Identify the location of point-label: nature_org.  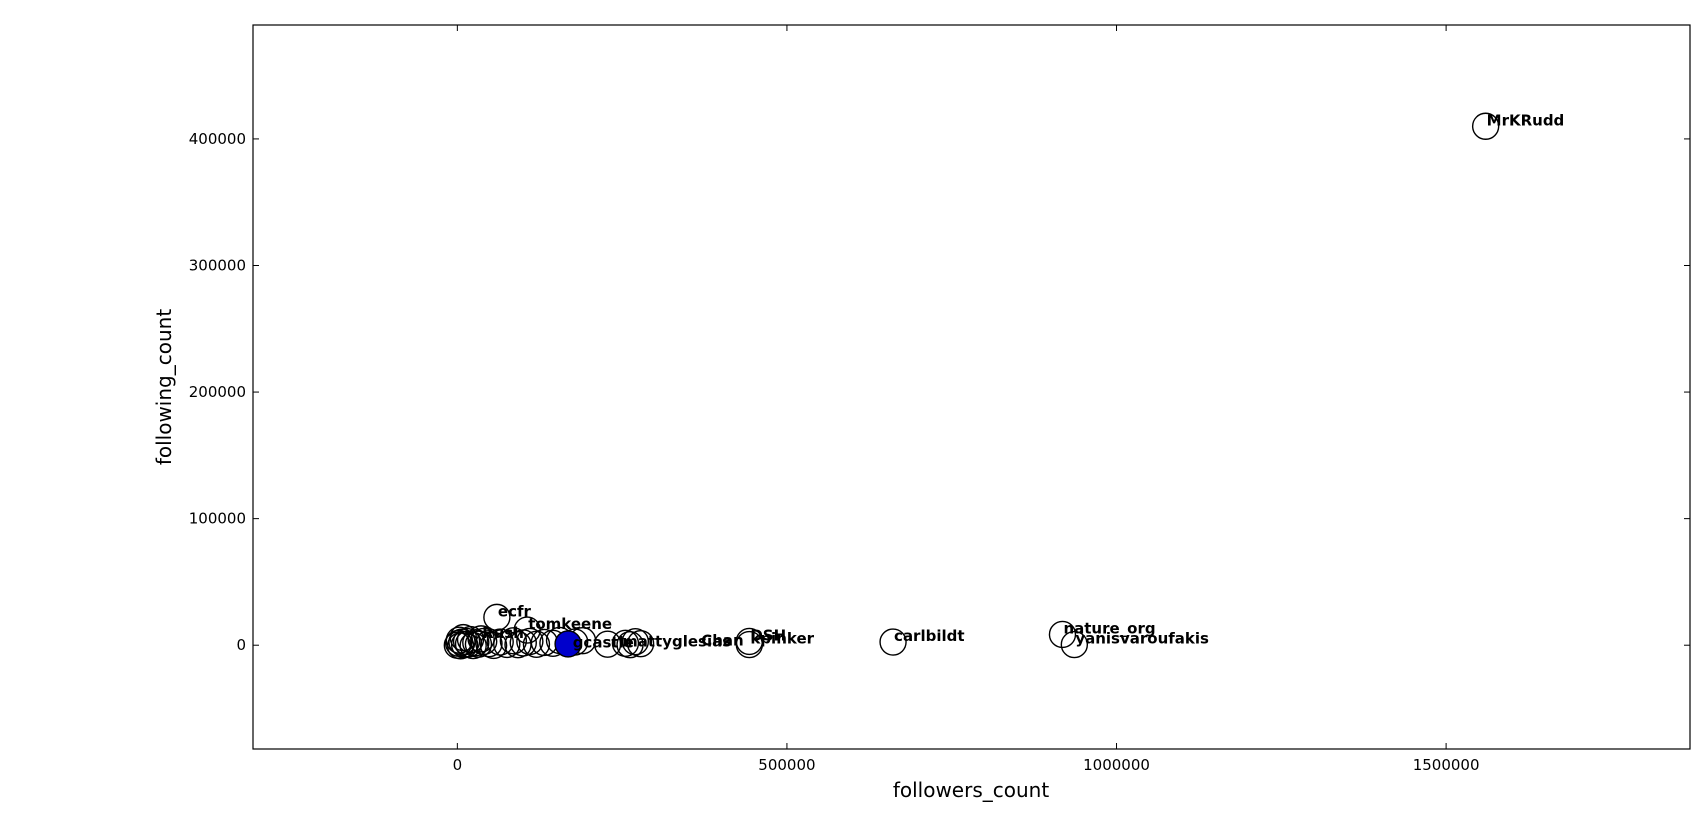
(1109, 628).